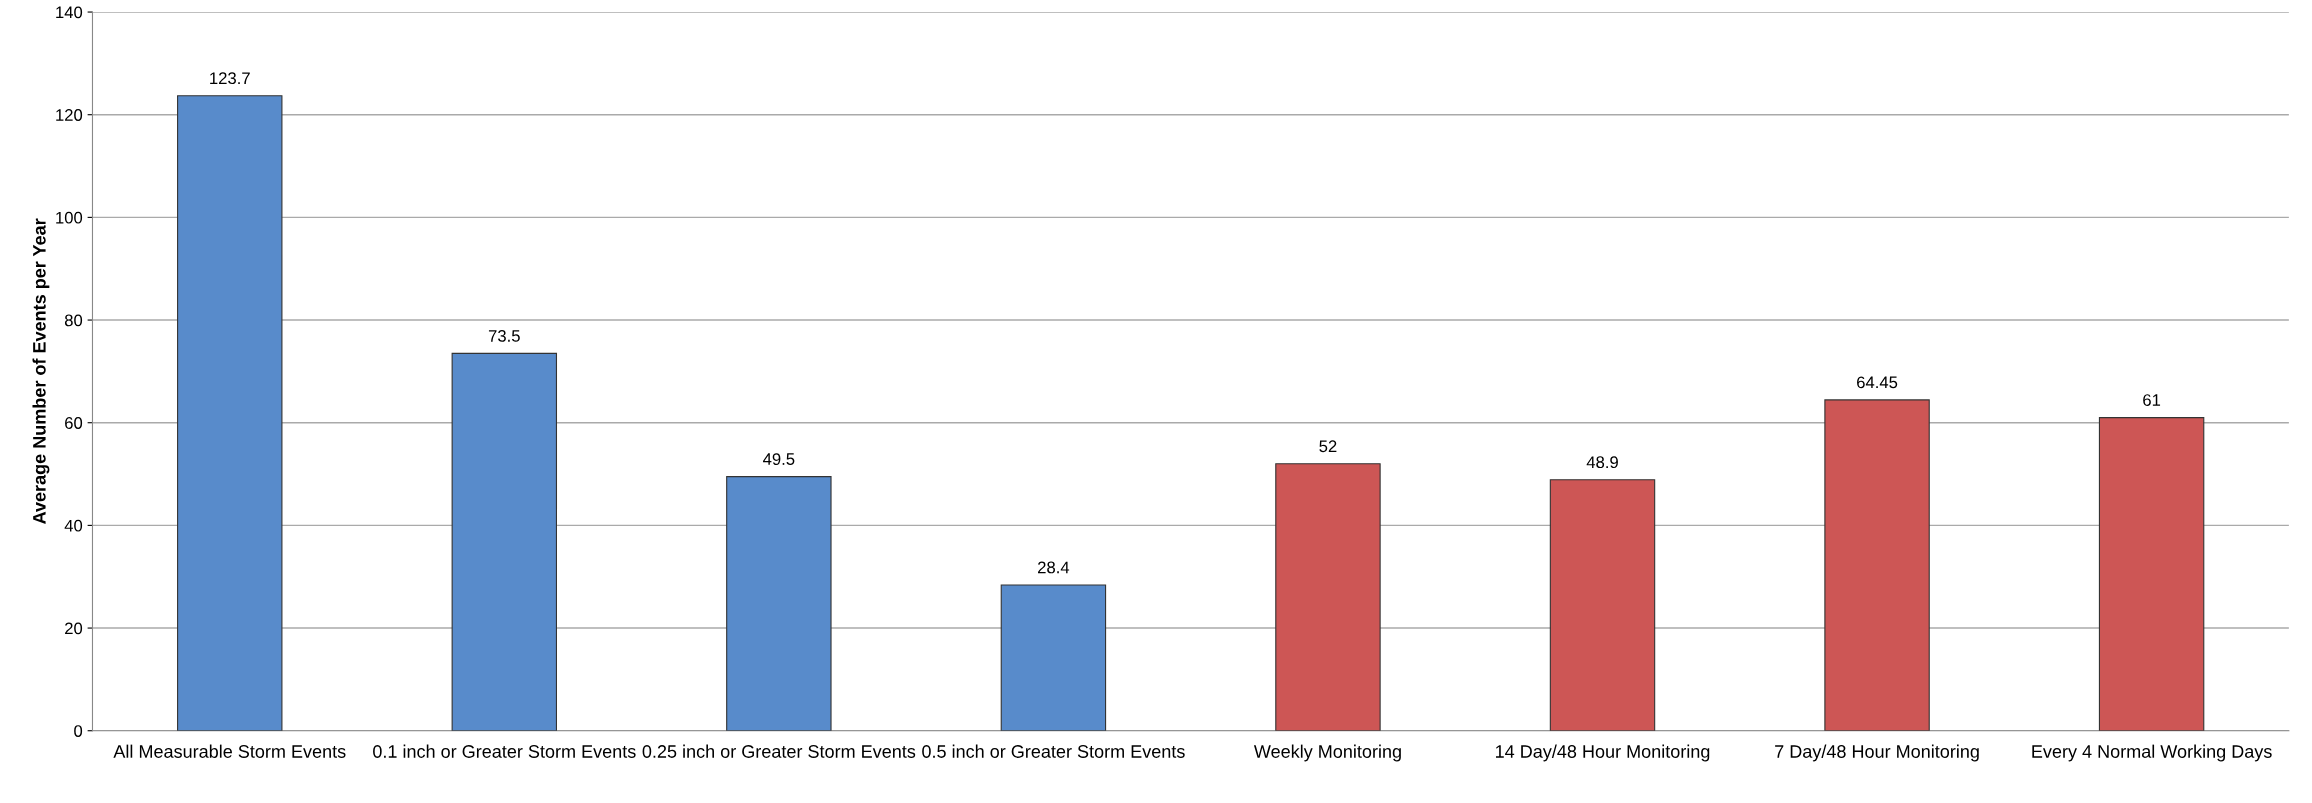  I want to click on y-tick-label: 100, so click(69, 217).